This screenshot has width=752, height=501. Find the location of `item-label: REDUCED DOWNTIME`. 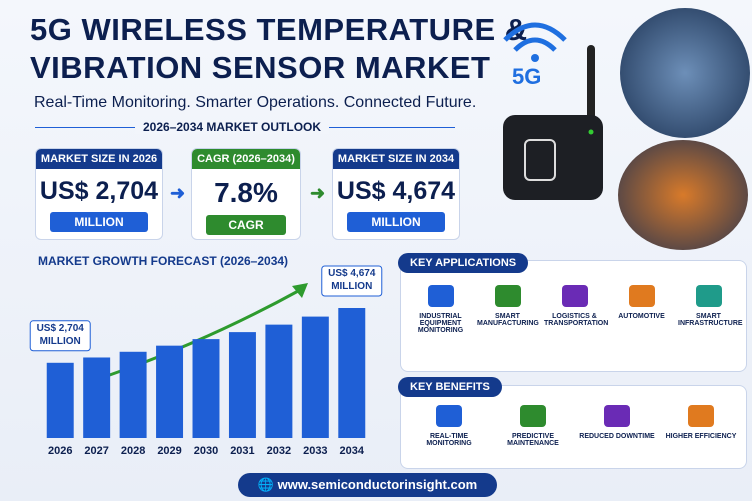

item-label: REDUCED DOWNTIME is located at coordinates (617, 436).